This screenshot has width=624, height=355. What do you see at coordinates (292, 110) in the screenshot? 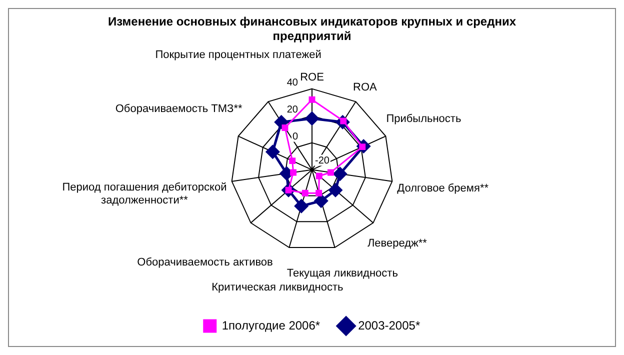
I see `y-tick-label: 20` at bounding box center [292, 110].